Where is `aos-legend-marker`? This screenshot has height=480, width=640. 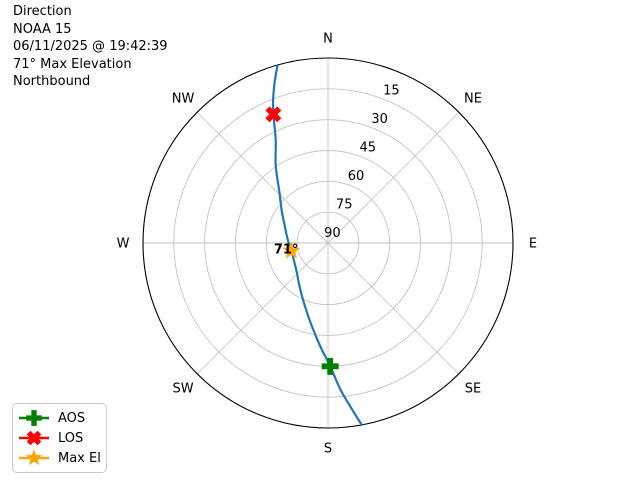 aos-legend-marker is located at coordinates (34, 418).